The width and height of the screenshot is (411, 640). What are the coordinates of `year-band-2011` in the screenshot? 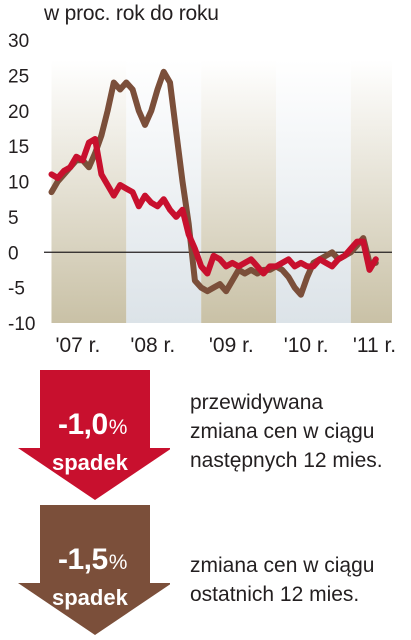 It's located at (371, 191).